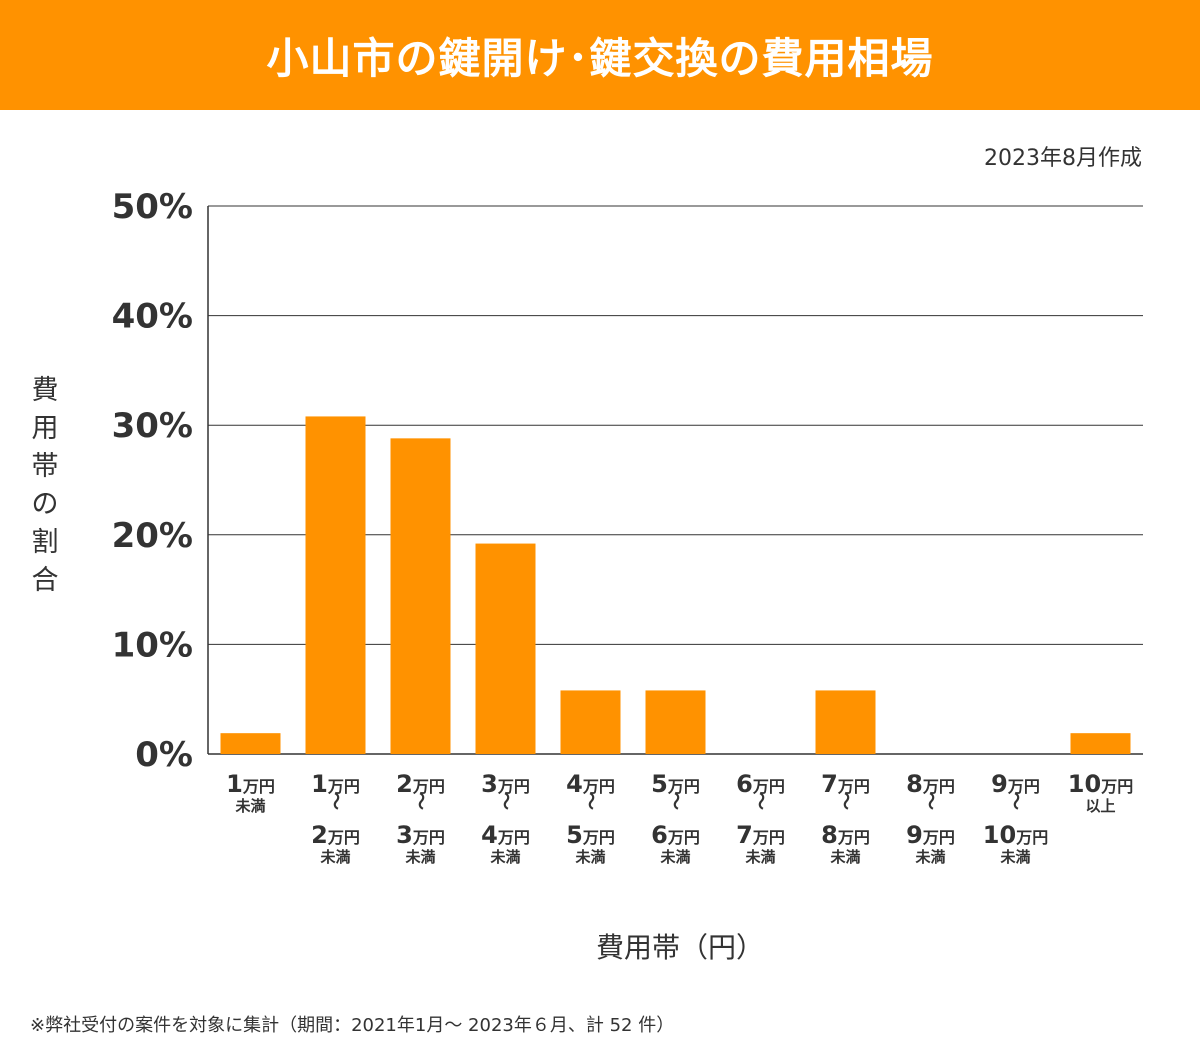 The height and width of the screenshot is (1041, 1200). What do you see at coordinates (152, 207) in the screenshot?
I see `y-tick-label: 50%` at bounding box center [152, 207].